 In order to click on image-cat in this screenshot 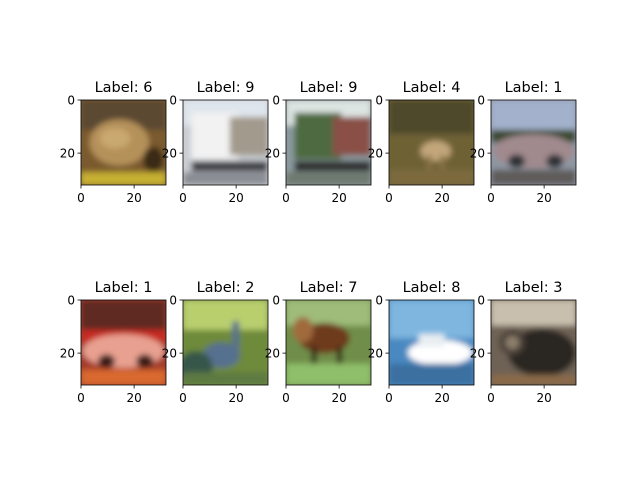, I will do `click(533, 342)`.